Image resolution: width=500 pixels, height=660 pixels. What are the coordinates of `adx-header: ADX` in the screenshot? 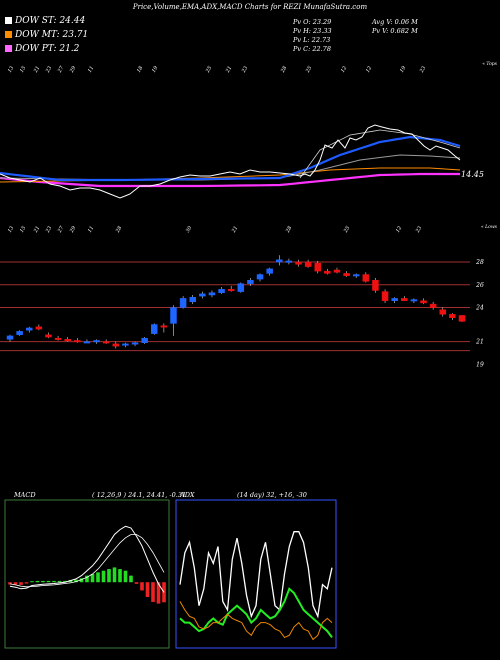 It's located at (187, 495).